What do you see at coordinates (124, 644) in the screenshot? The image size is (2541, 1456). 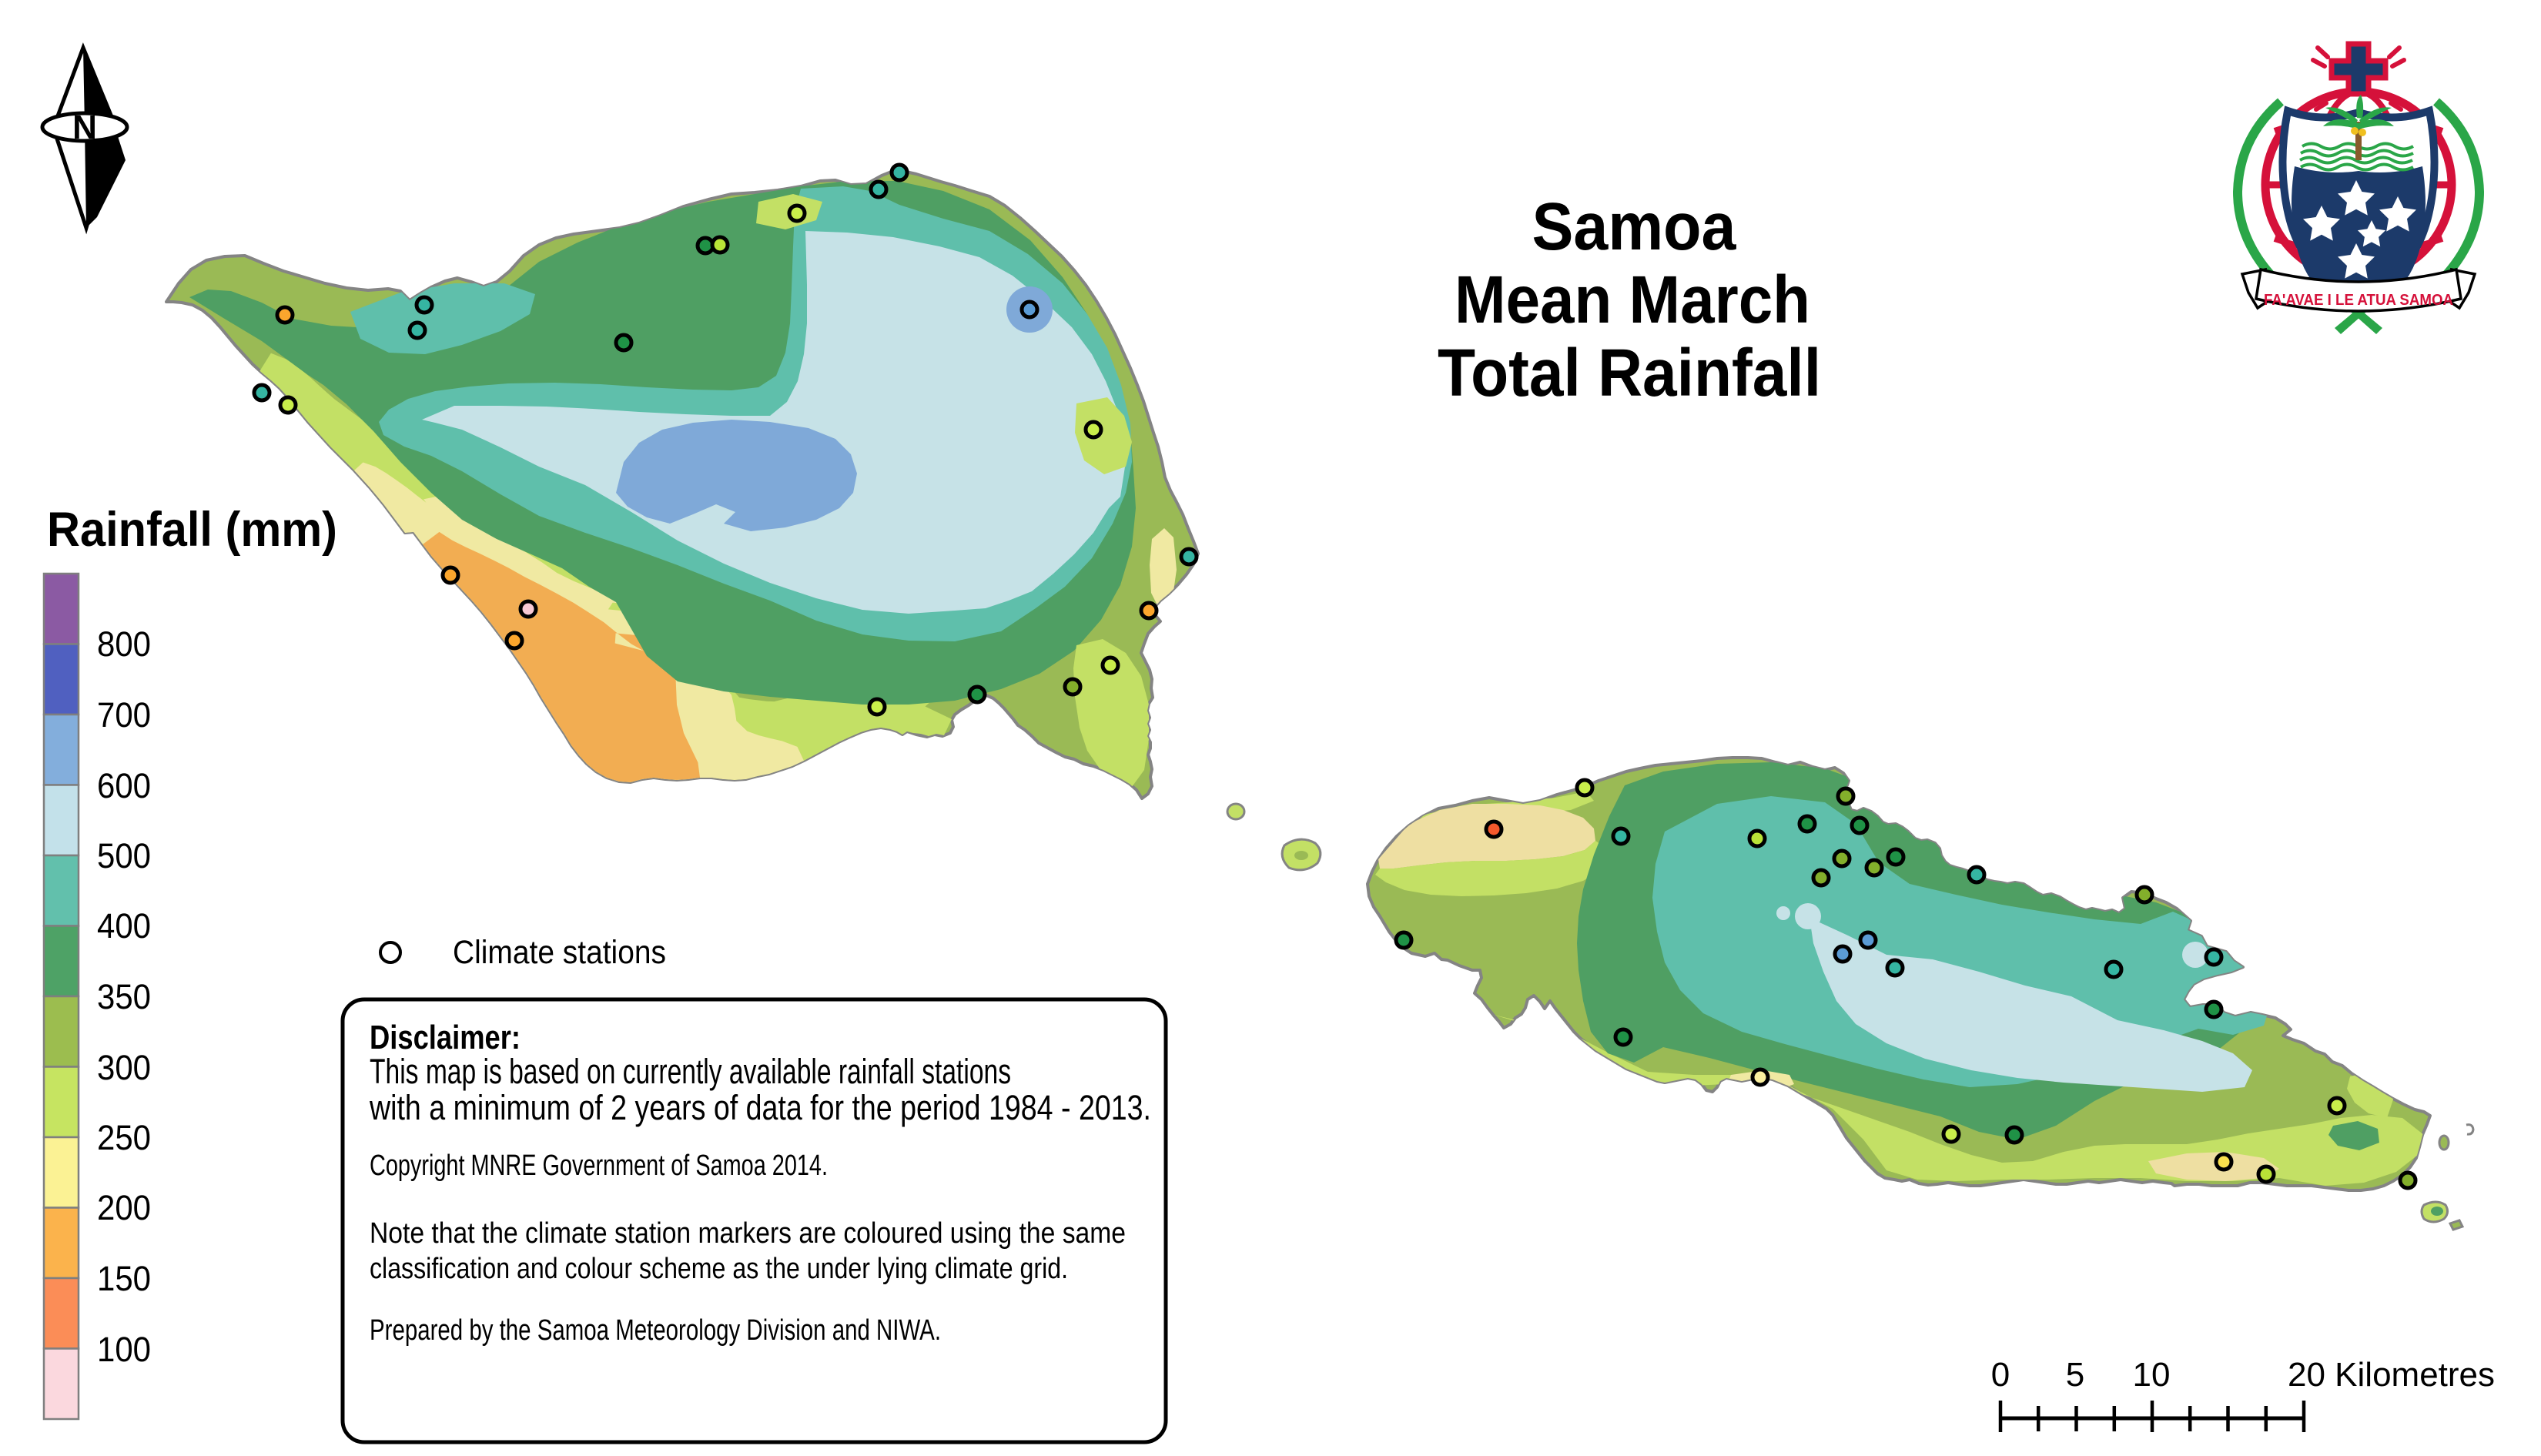 I see `svg-text: 800` at bounding box center [124, 644].